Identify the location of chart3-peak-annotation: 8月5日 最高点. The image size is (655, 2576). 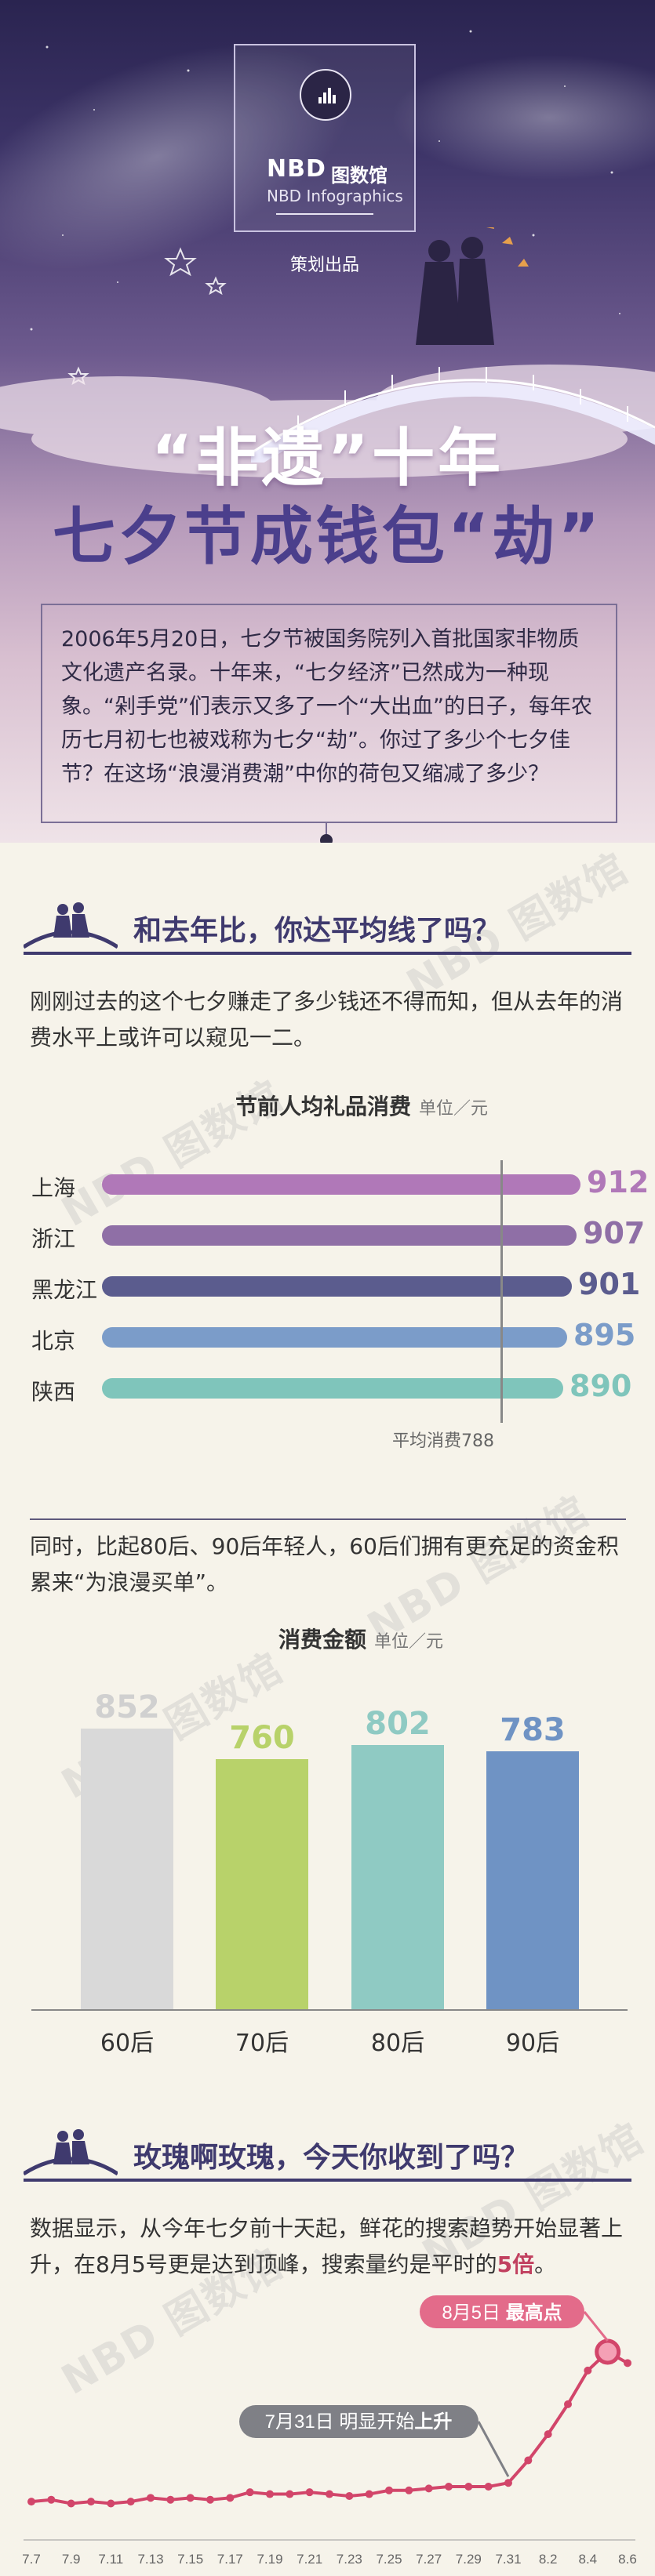
(514, 2318).